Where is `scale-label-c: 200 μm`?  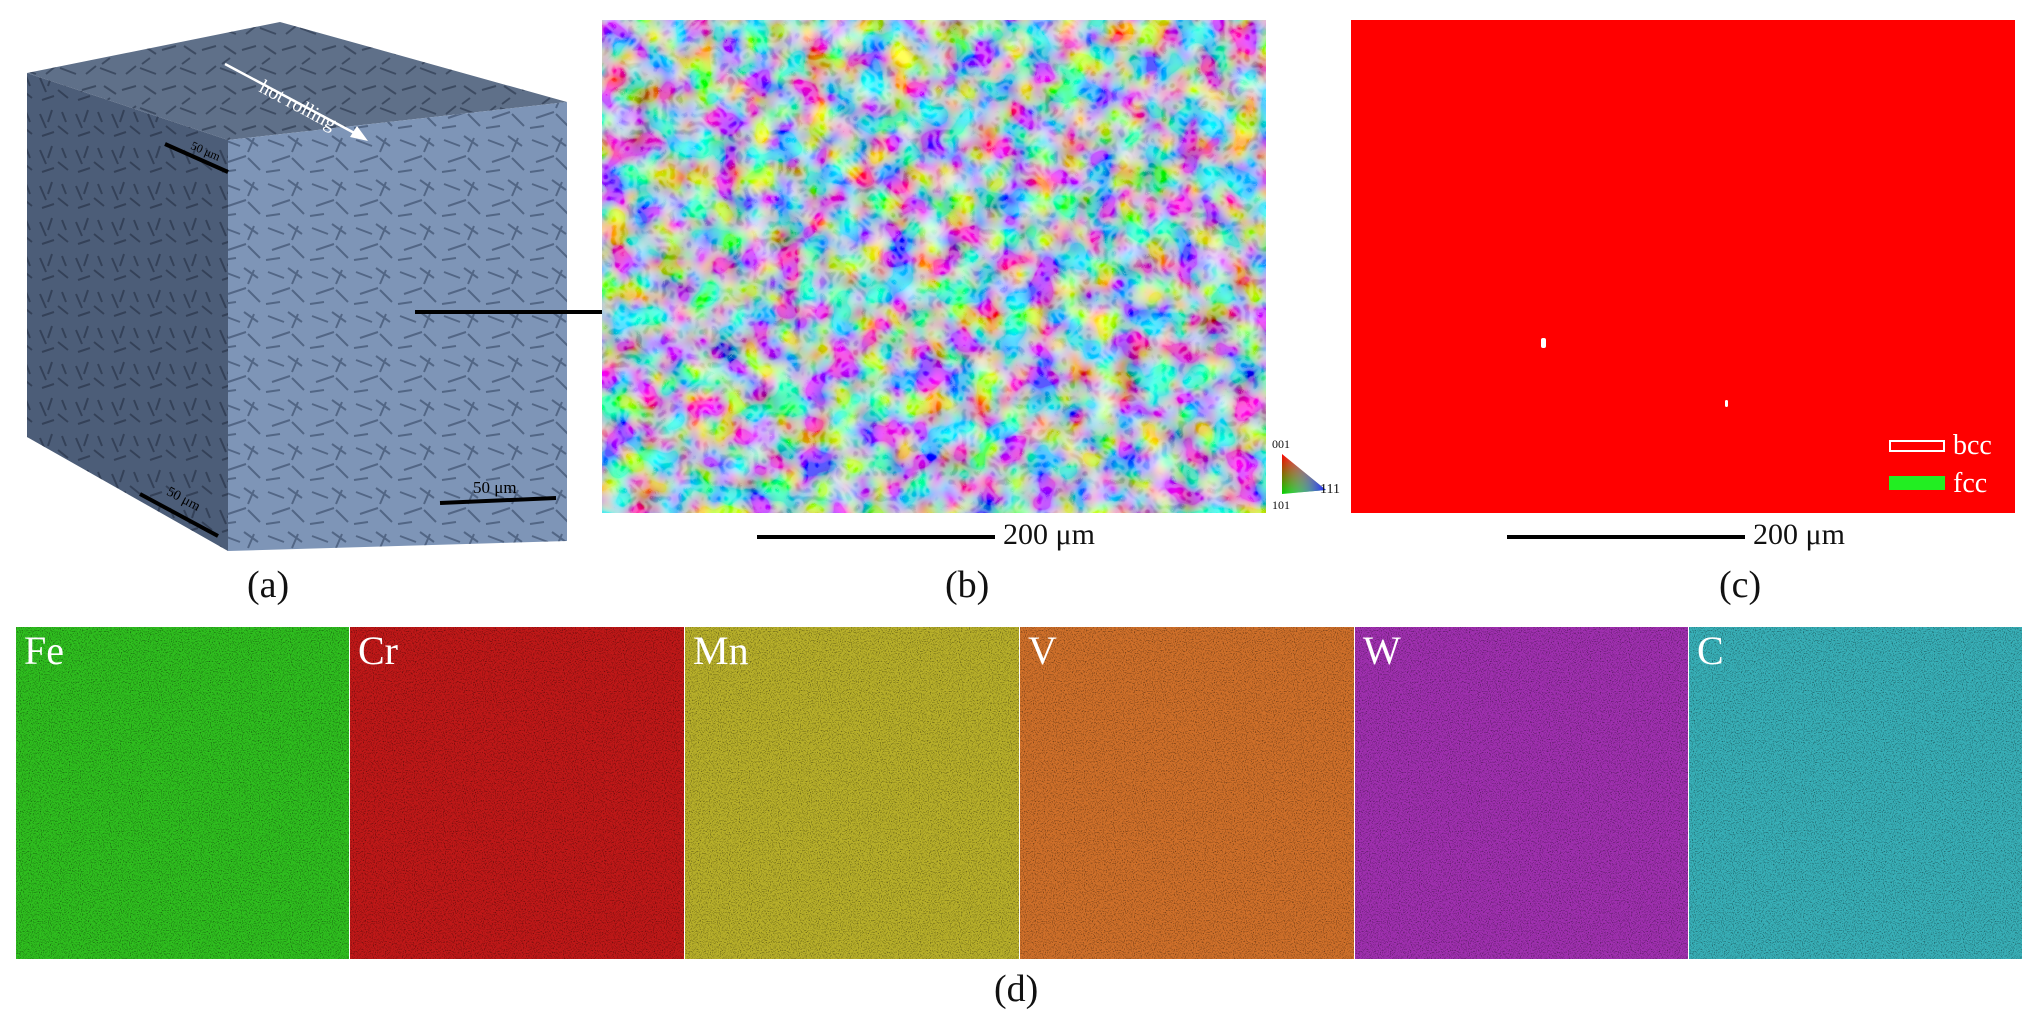
scale-label-c: 200 μm is located at coordinates (1799, 534).